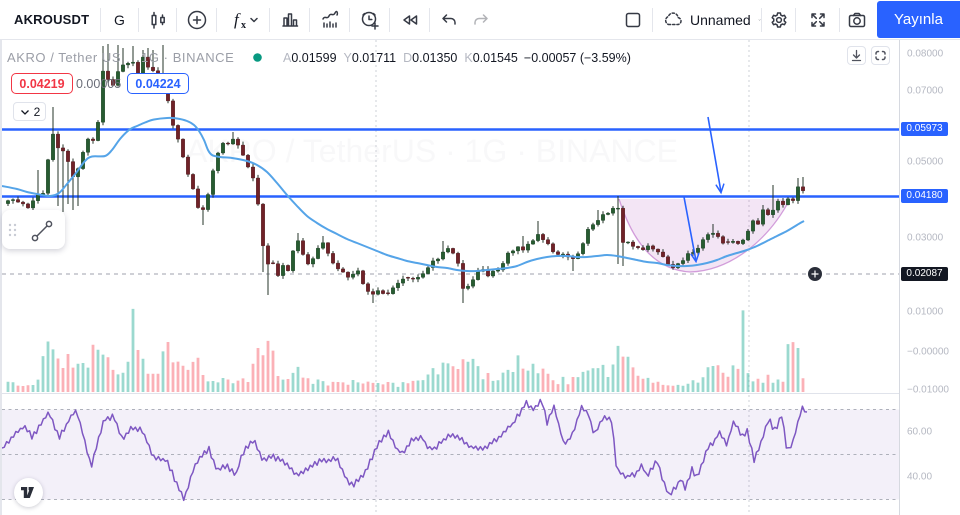  Describe the element at coordinates (432, 151) in the screenshot. I see `svg-text: AKRO / TetherUS · 1G · BINANCE` at that location.